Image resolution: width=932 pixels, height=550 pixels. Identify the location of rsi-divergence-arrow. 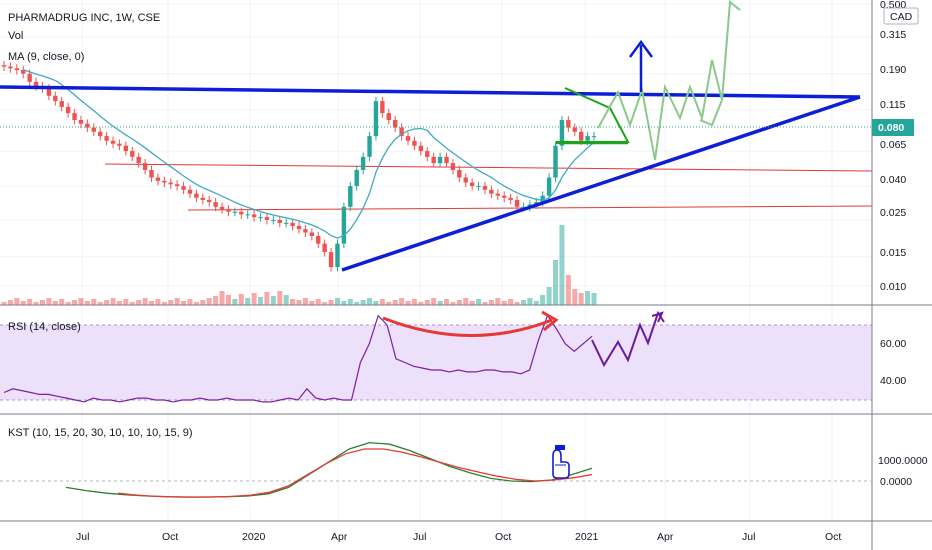
(467, 326).